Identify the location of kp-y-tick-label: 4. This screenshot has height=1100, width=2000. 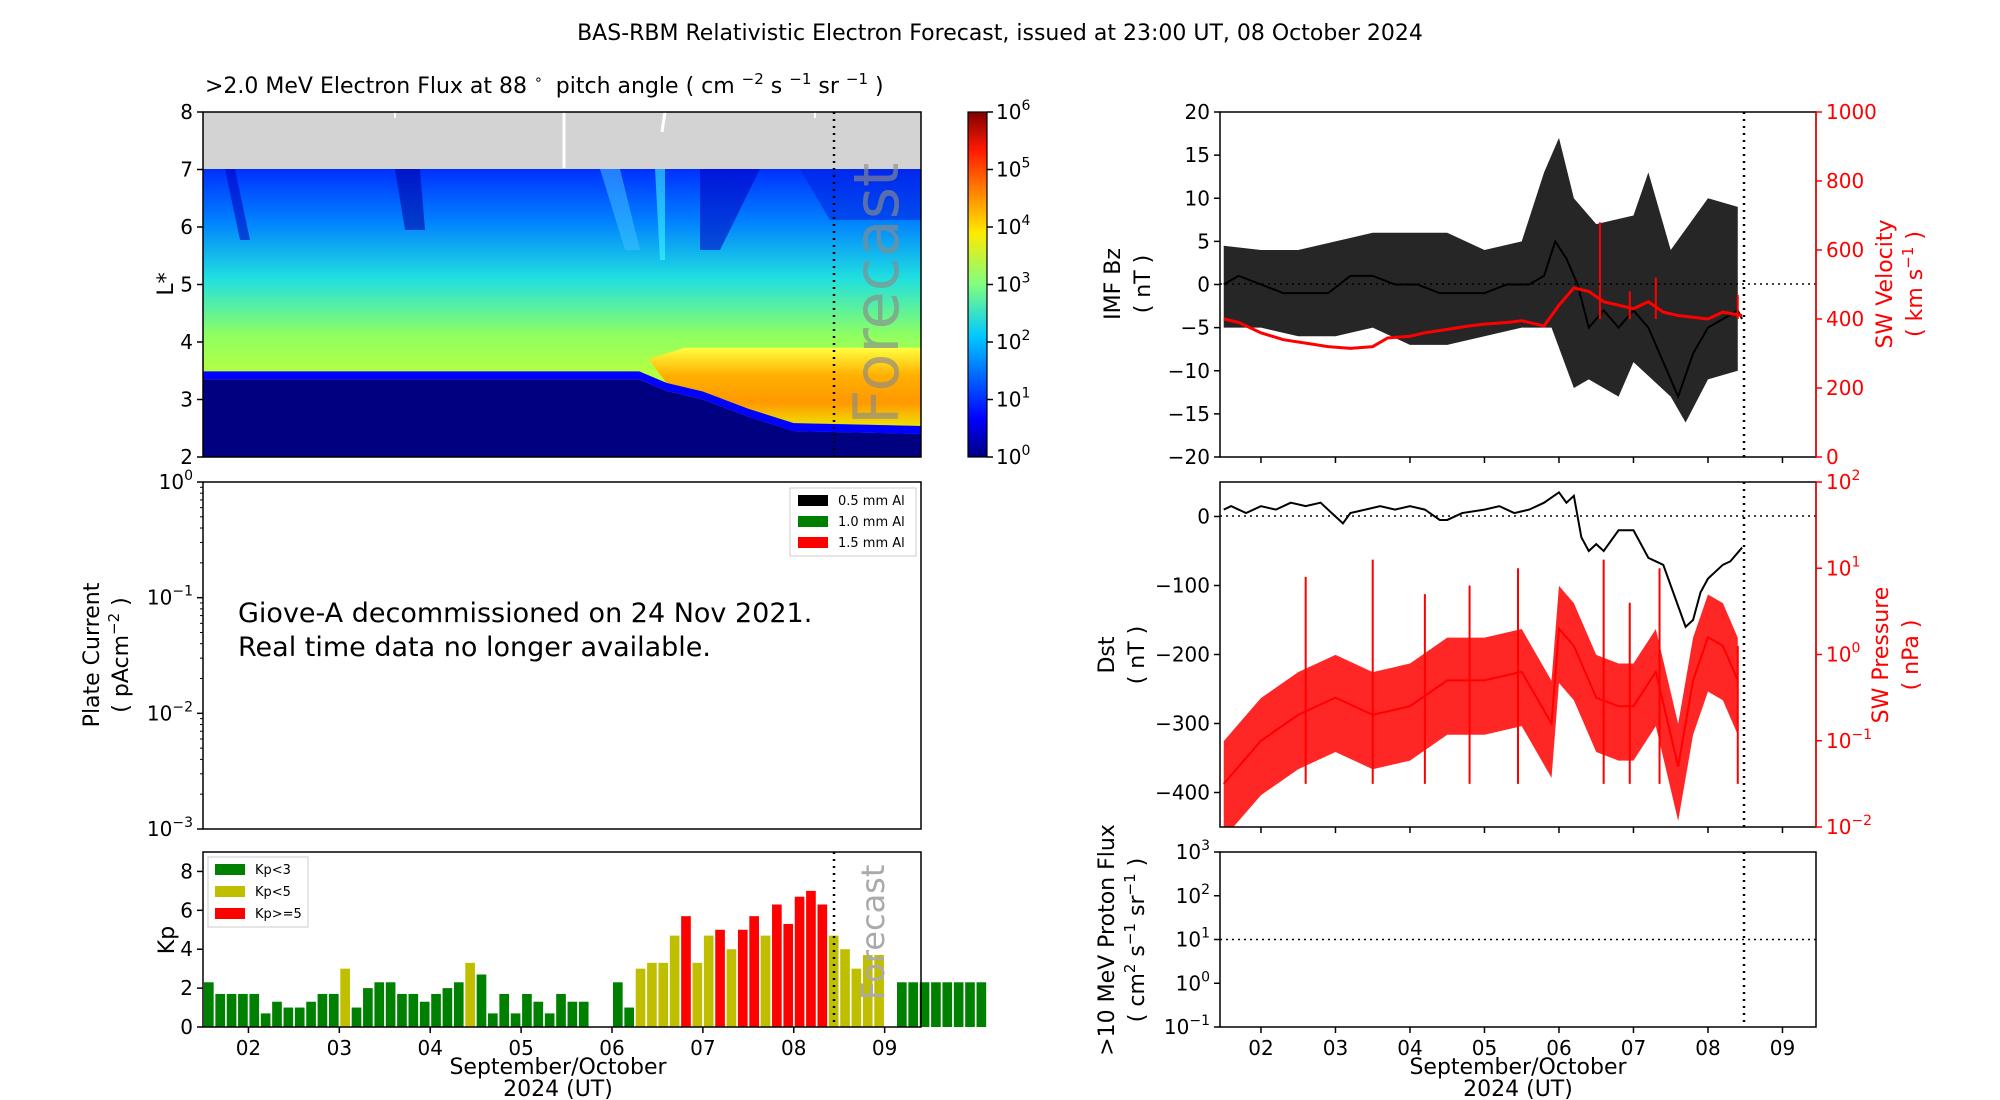
(186, 949).